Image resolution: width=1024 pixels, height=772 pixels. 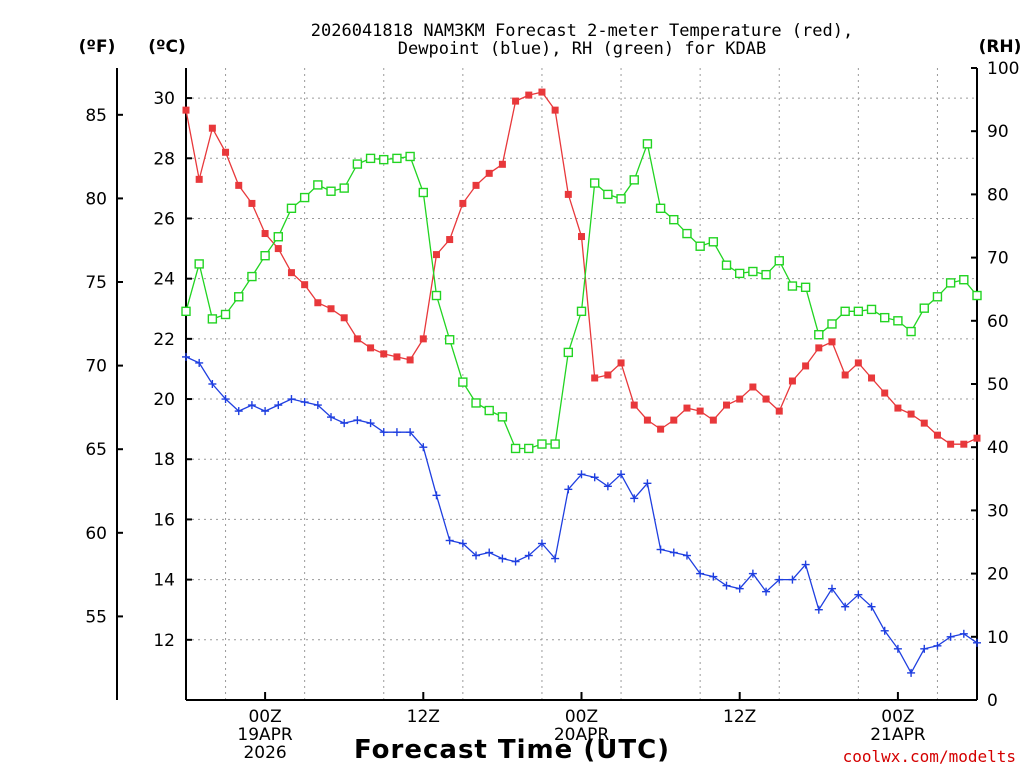 I want to click on fahrenheit-tick-label: 55, so click(x=96, y=617).